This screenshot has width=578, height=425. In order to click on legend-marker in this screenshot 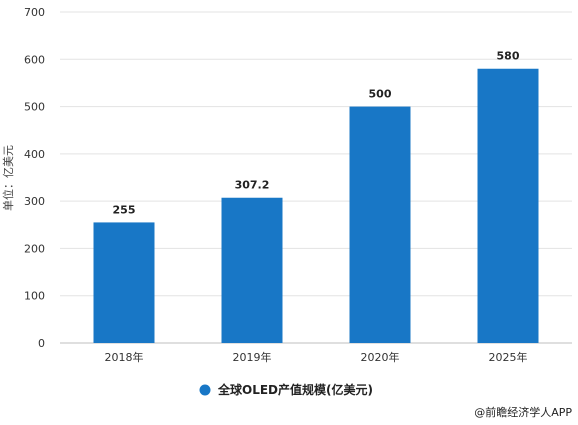, I will do `click(205, 390)`.